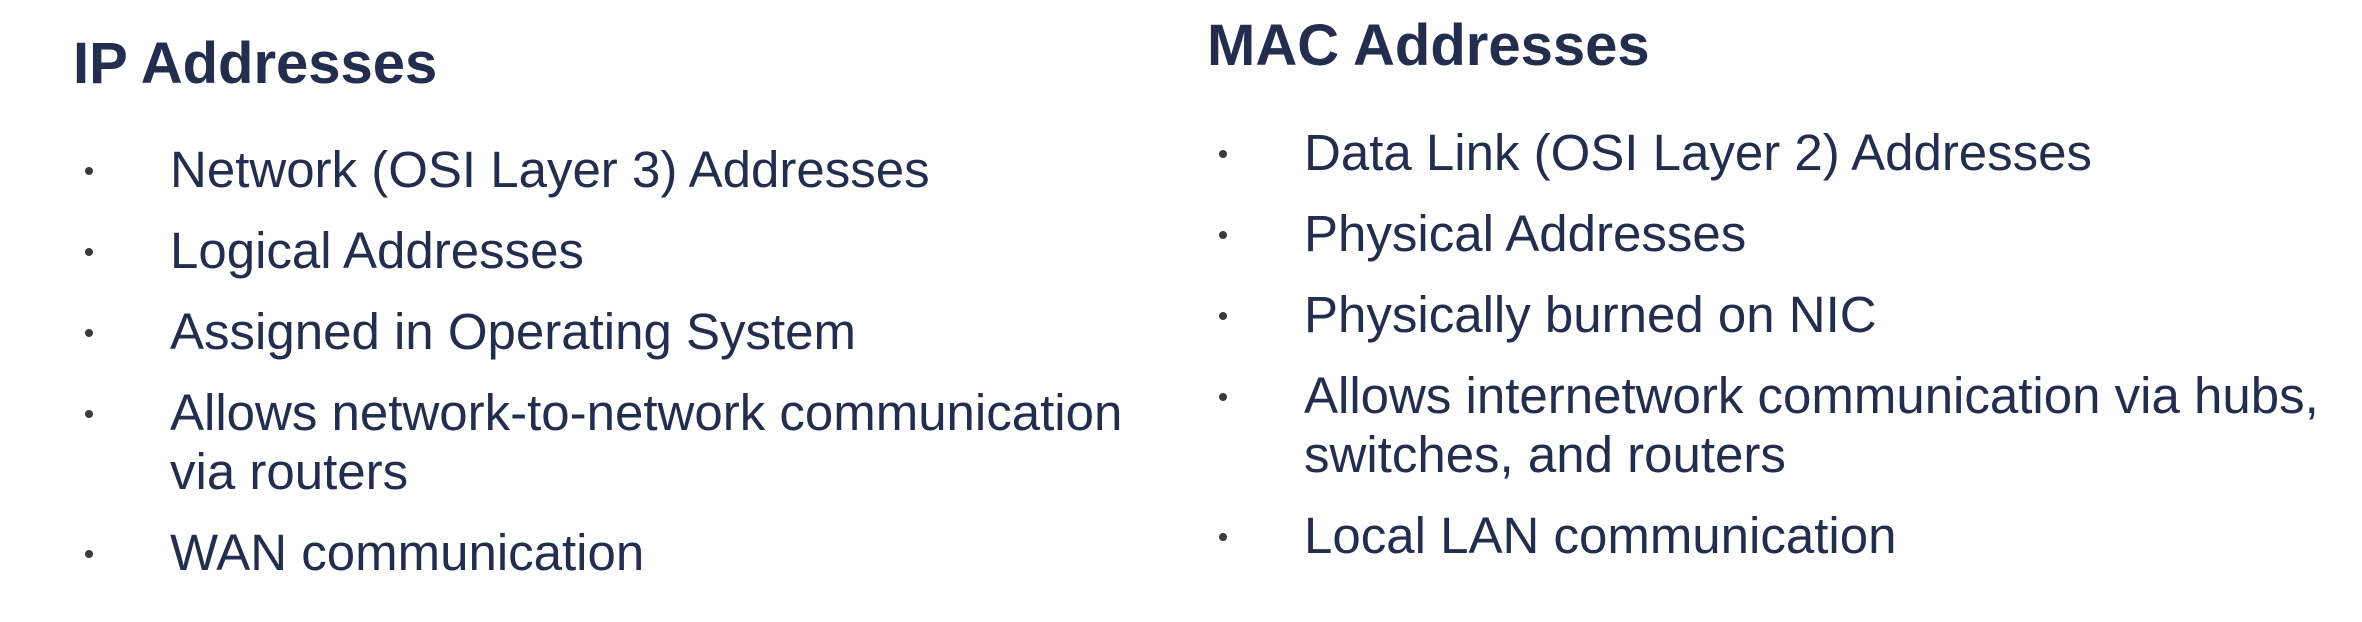  I want to click on list-item: WAN communication, so click(603, 552).